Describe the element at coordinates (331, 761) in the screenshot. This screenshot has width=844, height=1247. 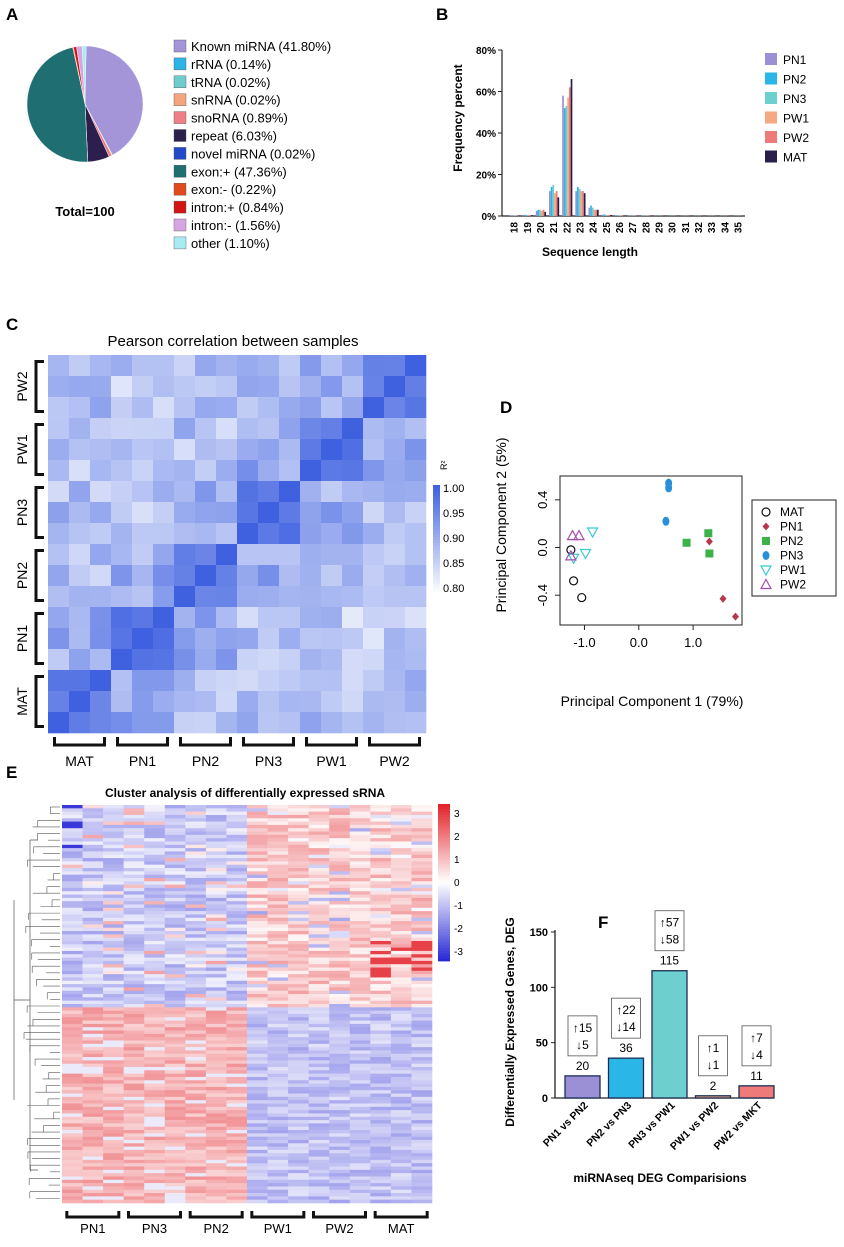
I see `correlation-col-label: PW1` at that location.